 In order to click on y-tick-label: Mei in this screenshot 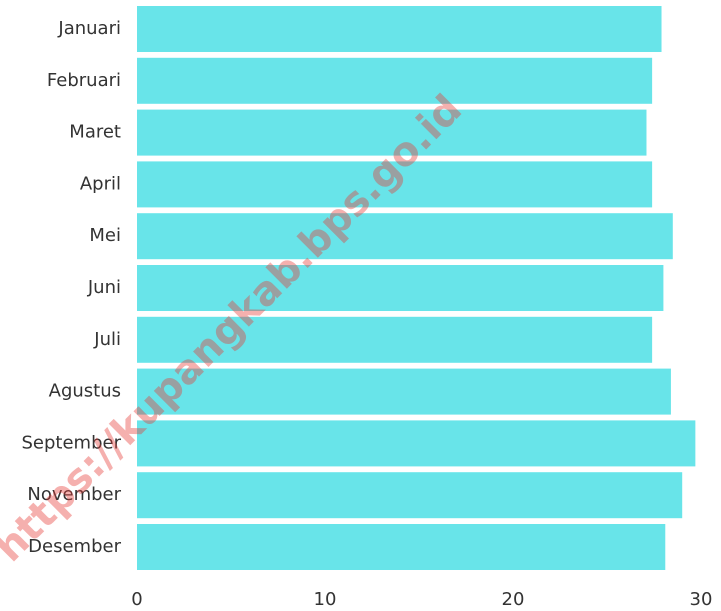, I will do `click(105, 235)`.